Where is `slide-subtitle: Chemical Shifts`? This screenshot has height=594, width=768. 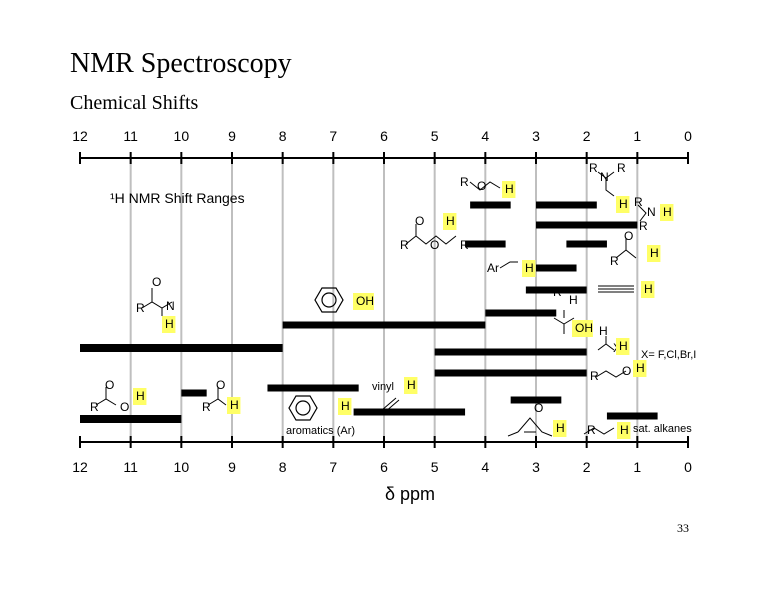 slide-subtitle: Chemical Shifts is located at coordinates (134, 103).